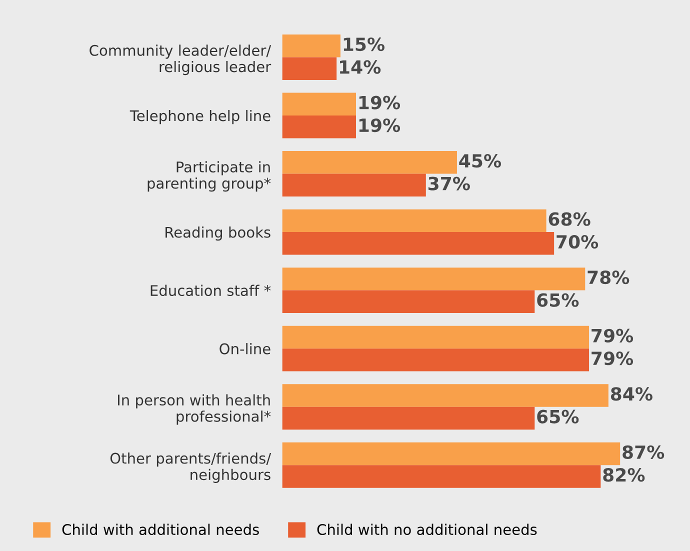 The height and width of the screenshot is (551, 690). Describe the element at coordinates (427, 530) in the screenshot. I see `legend-label: Child with no additional needs` at that location.